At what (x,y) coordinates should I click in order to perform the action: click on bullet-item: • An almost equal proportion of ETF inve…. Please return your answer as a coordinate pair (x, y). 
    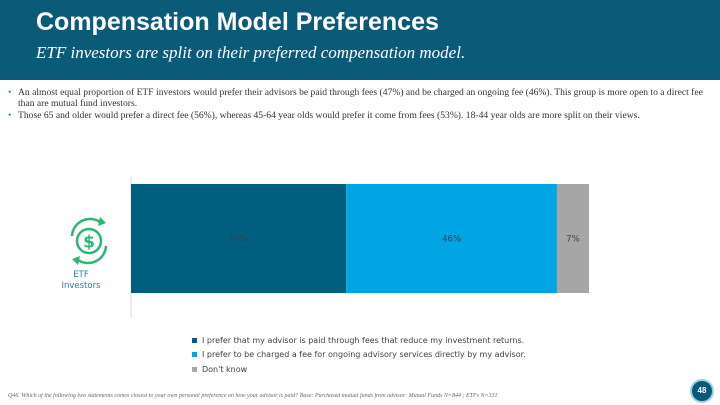
    Looking at the image, I should click on (358, 98).